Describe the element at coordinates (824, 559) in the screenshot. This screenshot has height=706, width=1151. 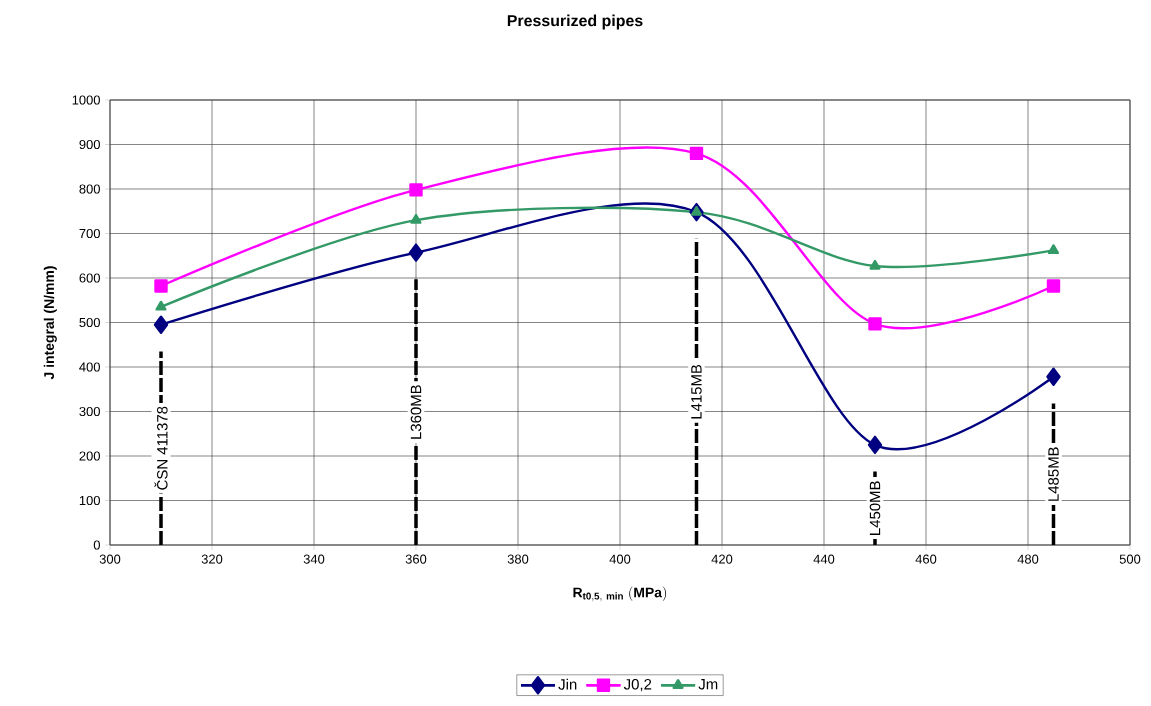
I see `x-tick-label: 440` at that location.